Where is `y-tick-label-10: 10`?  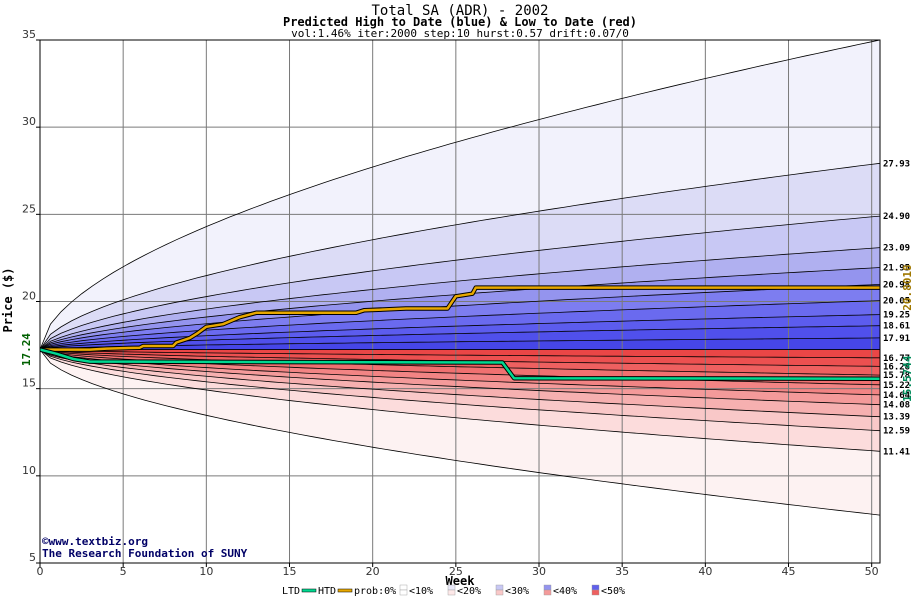
y-tick-label-10: 10 is located at coordinates (29, 470).